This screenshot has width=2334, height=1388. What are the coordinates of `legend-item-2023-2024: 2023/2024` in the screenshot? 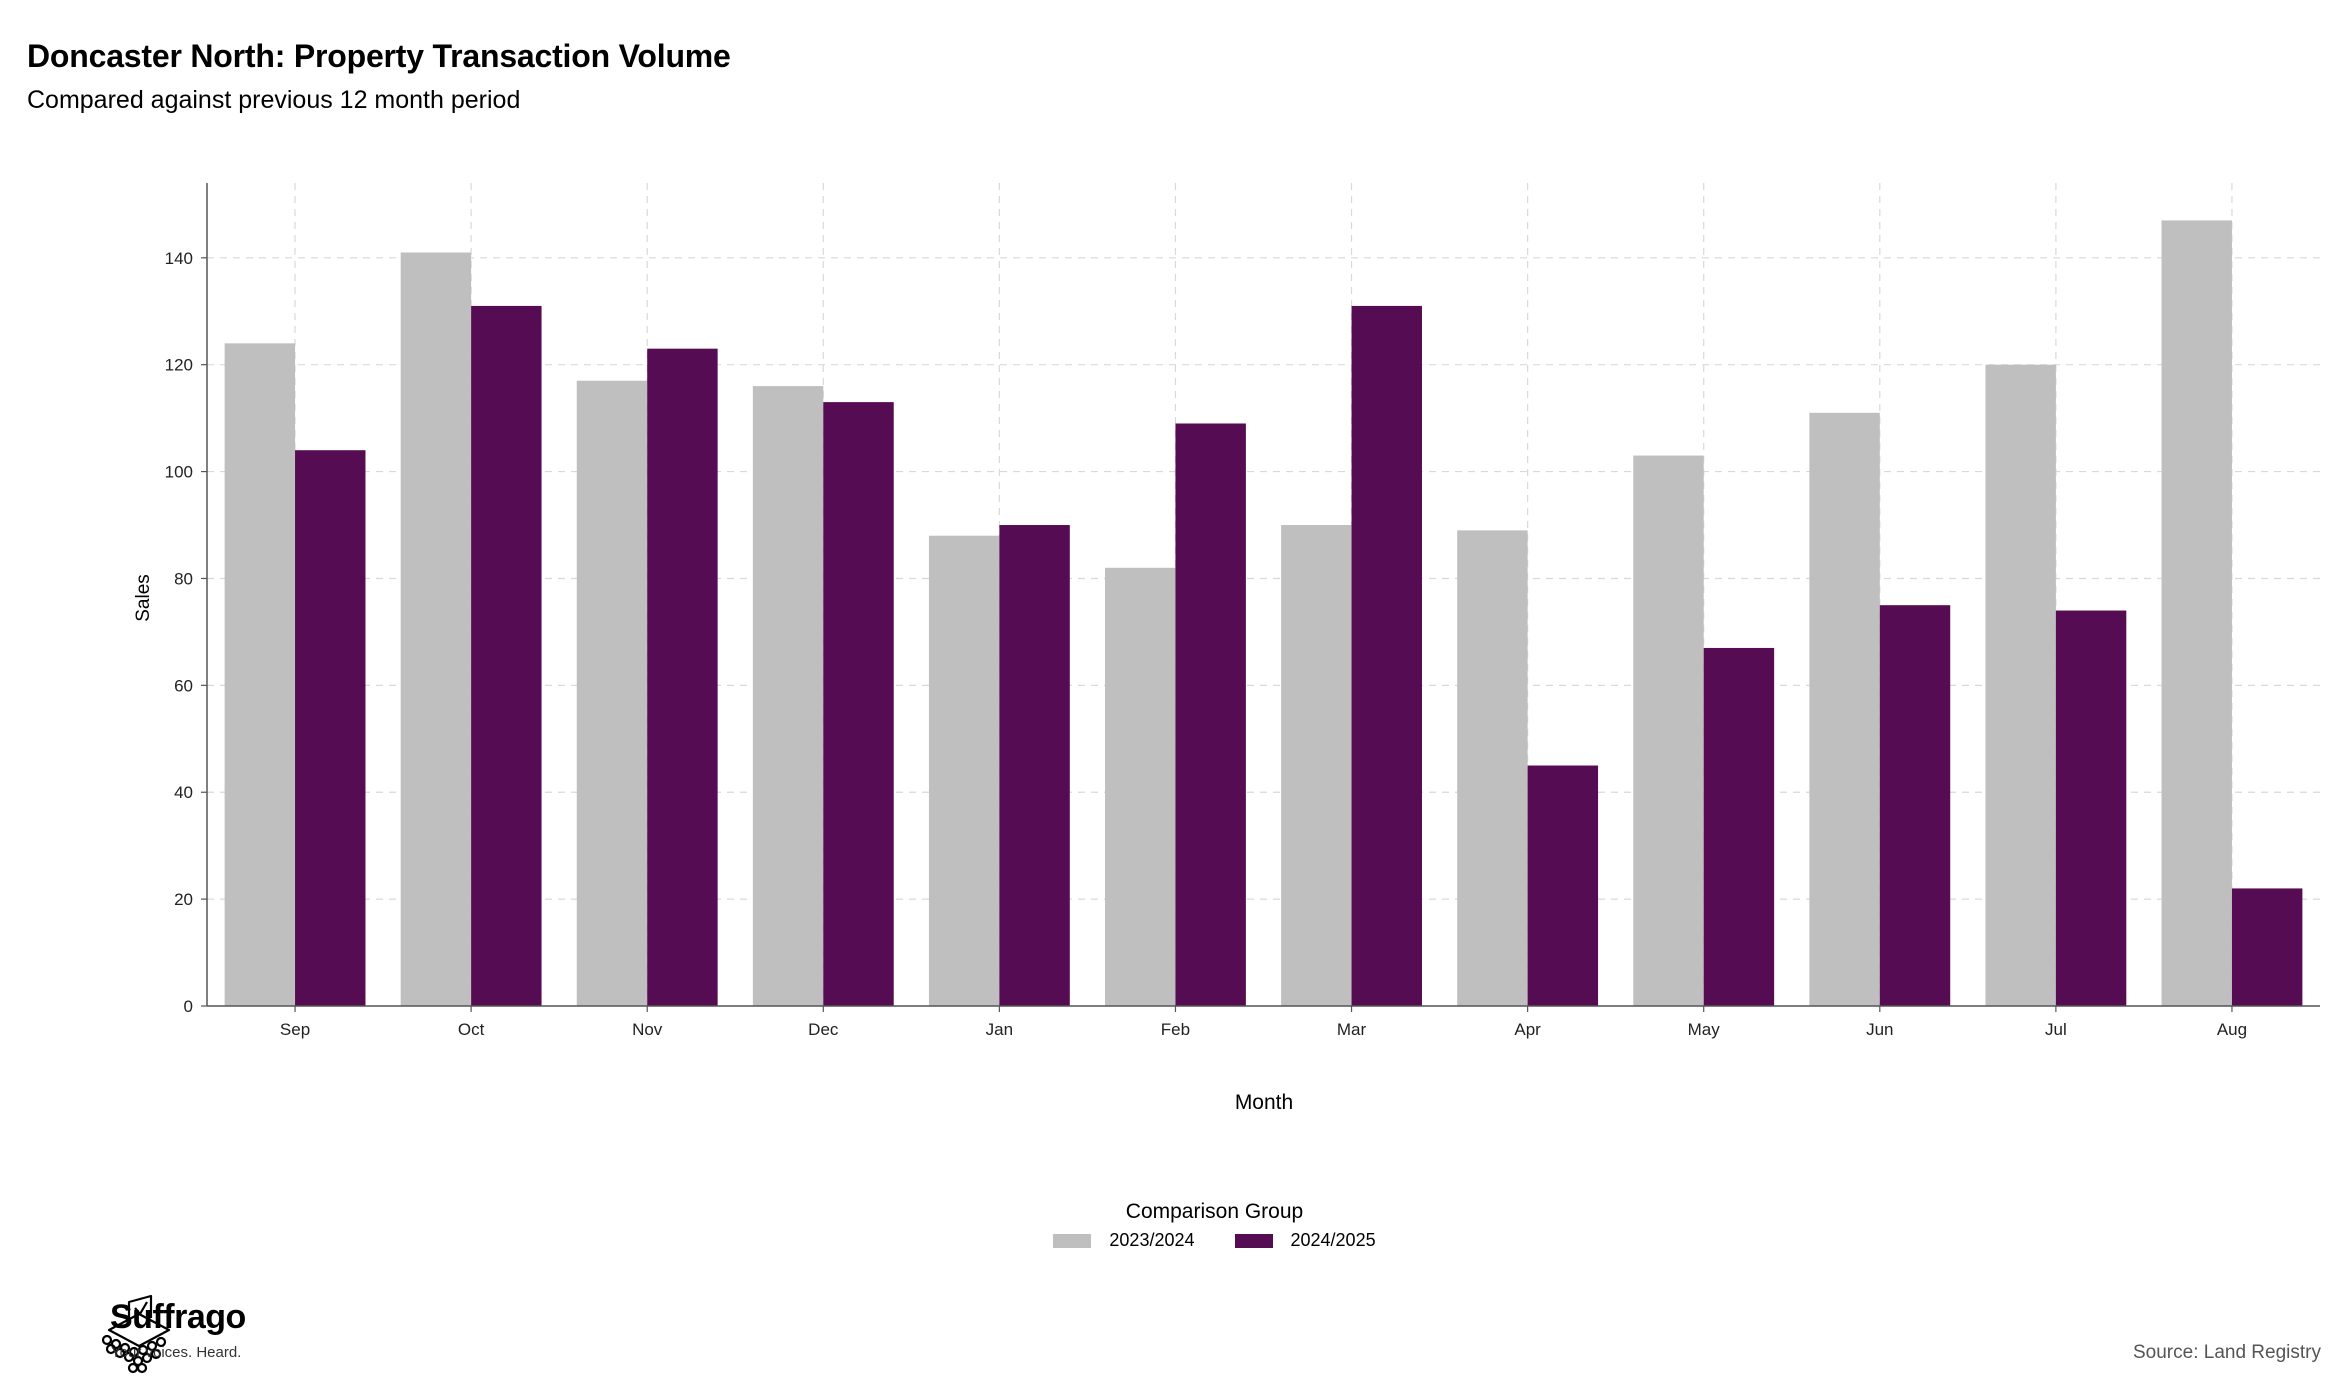 It's located at (1124, 1240).